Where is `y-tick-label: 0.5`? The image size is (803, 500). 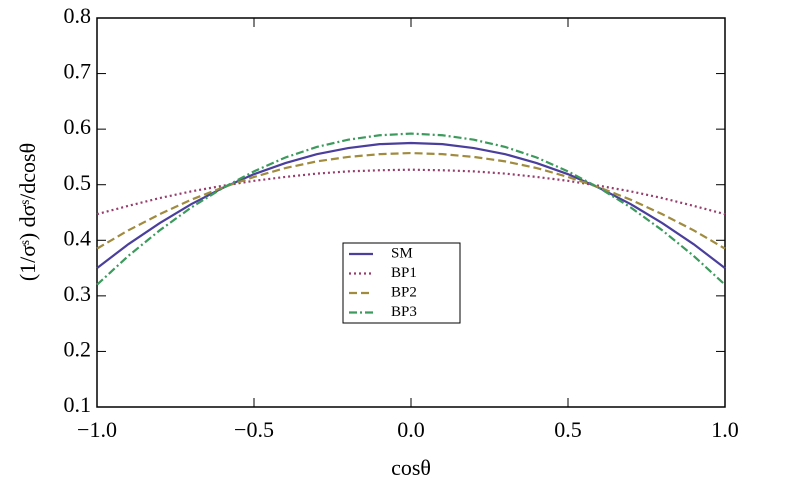 y-tick-label: 0.5 is located at coordinates (78, 182).